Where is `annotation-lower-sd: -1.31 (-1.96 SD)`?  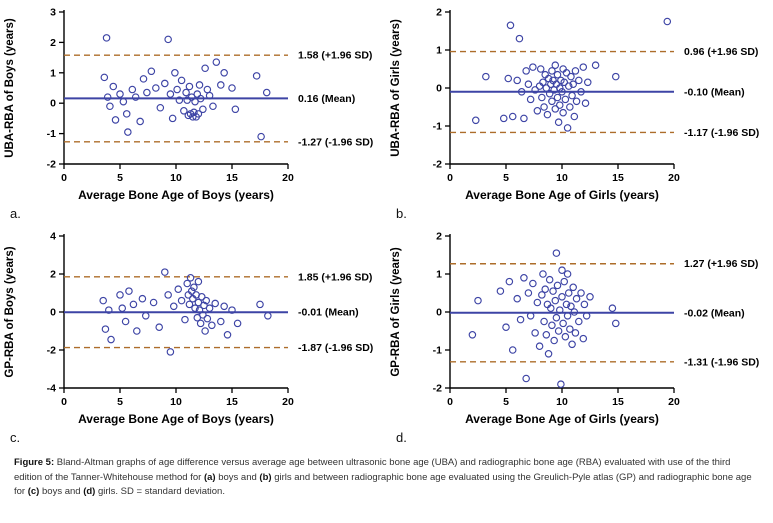 annotation-lower-sd: -1.31 (-1.96 SD) is located at coordinates (721, 362).